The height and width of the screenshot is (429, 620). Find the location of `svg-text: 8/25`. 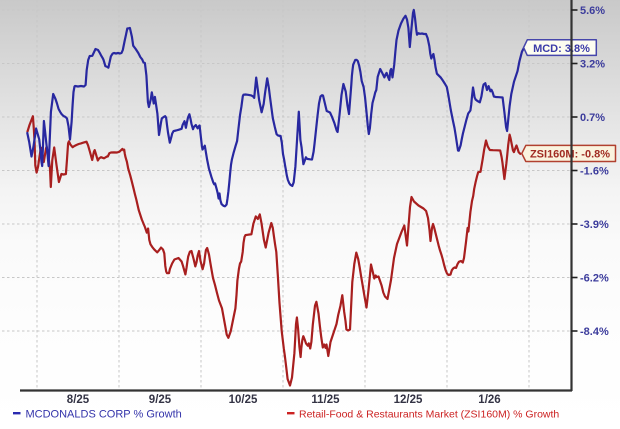

svg-text: 8/25 is located at coordinates (78, 400).